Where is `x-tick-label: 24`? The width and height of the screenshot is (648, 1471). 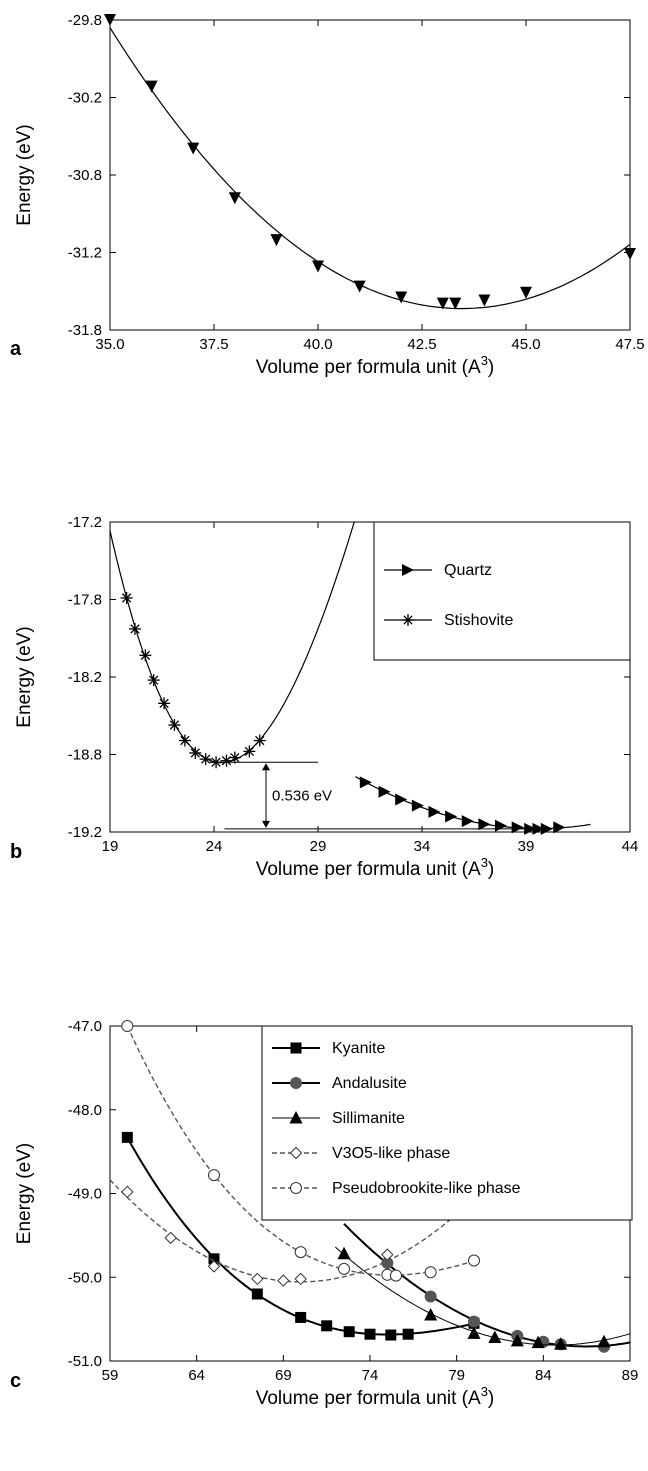
x-tick-label: 24 is located at coordinates (214, 846).